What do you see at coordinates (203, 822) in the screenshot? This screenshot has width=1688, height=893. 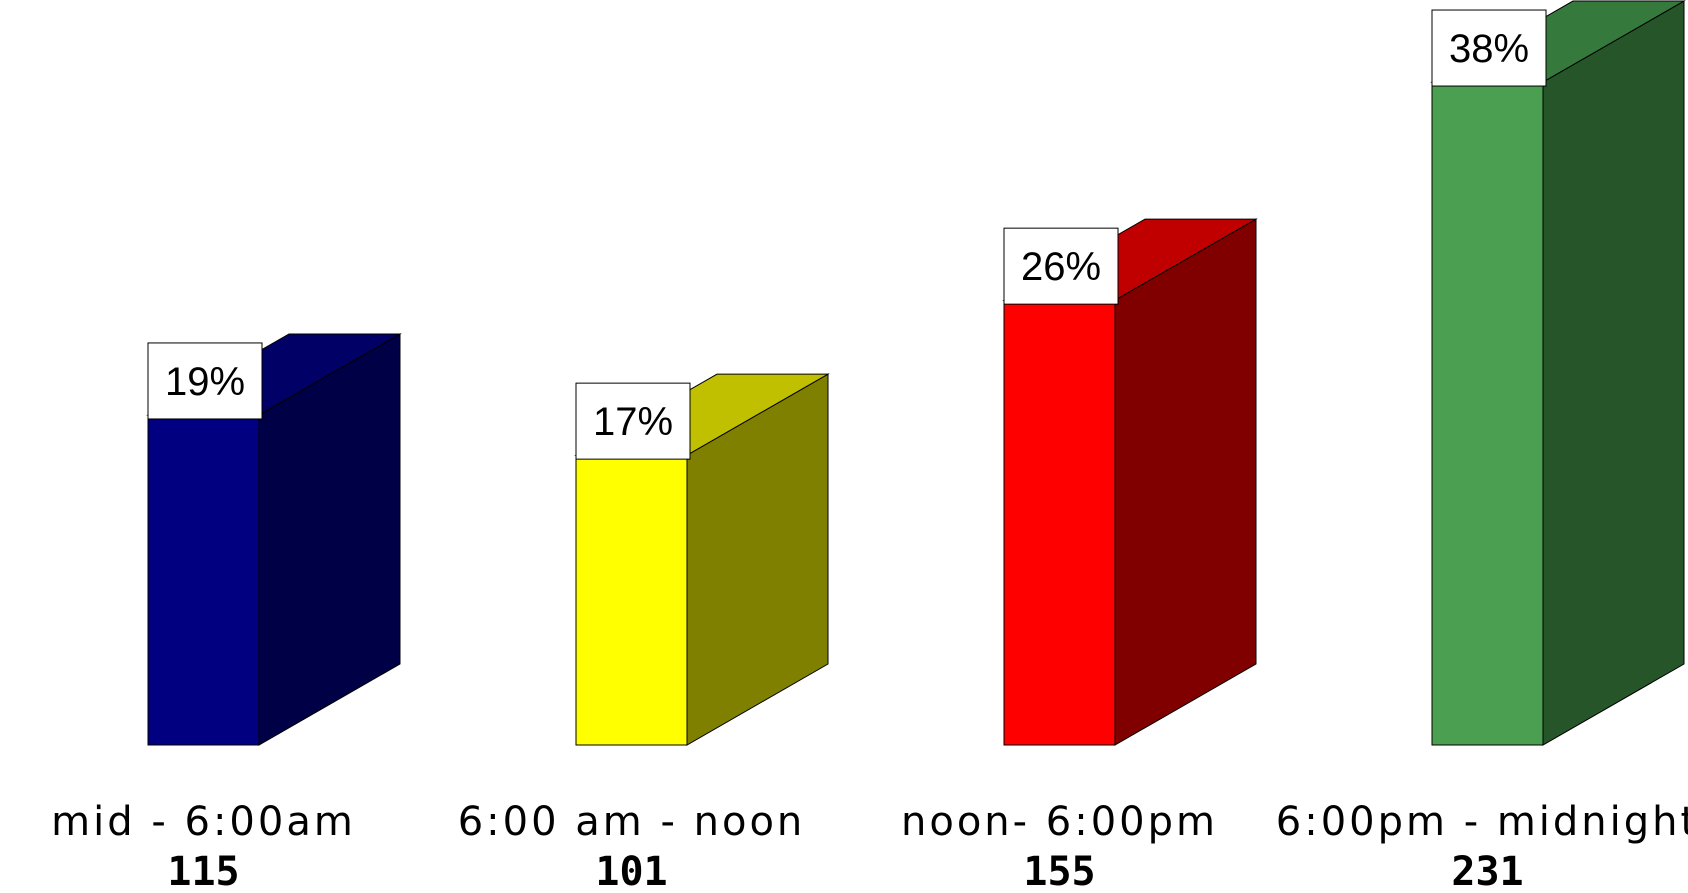 I see `category-label-1: mid - 6:00am` at bounding box center [203, 822].